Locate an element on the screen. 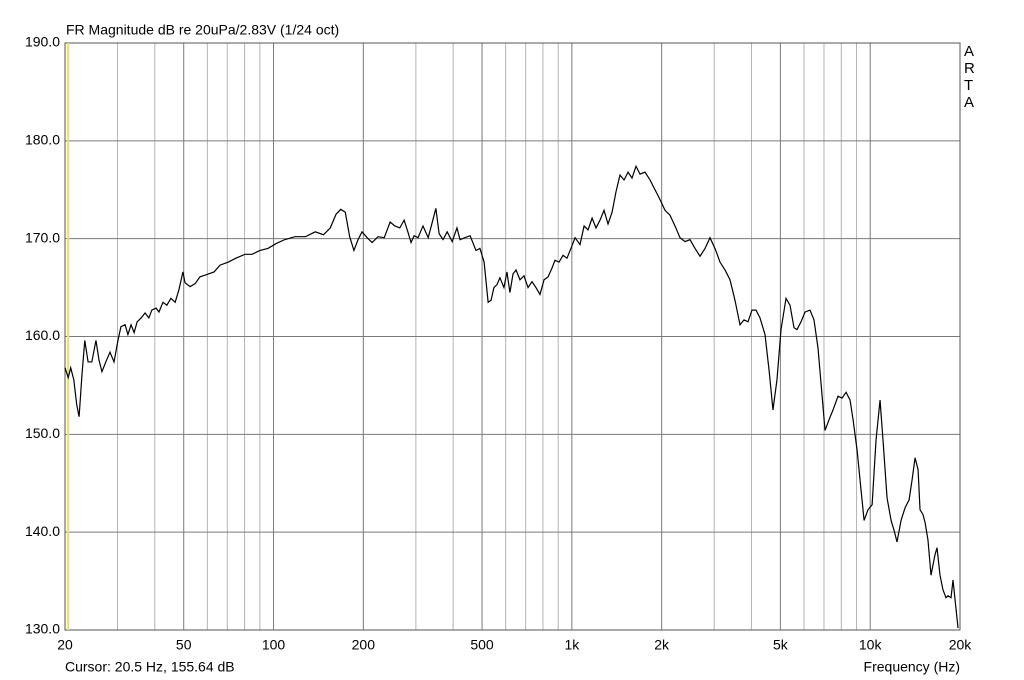 The image size is (1024, 680). x-tick-label: 500 is located at coordinates (482, 645).